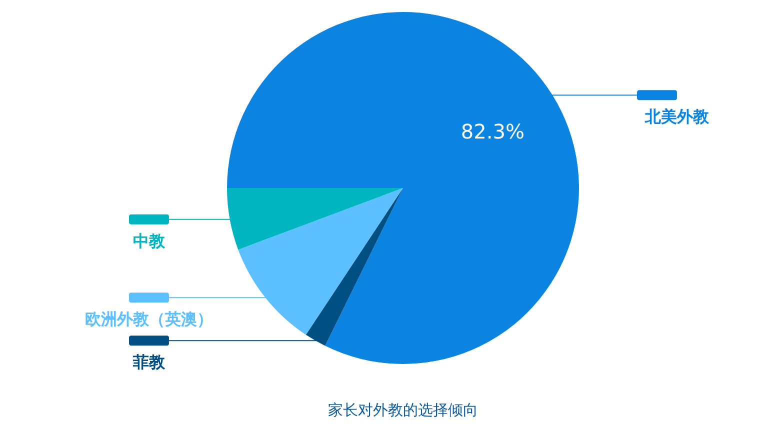 The height and width of the screenshot is (448, 761). I want to click on legend-label: 菲教, so click(149, 362).